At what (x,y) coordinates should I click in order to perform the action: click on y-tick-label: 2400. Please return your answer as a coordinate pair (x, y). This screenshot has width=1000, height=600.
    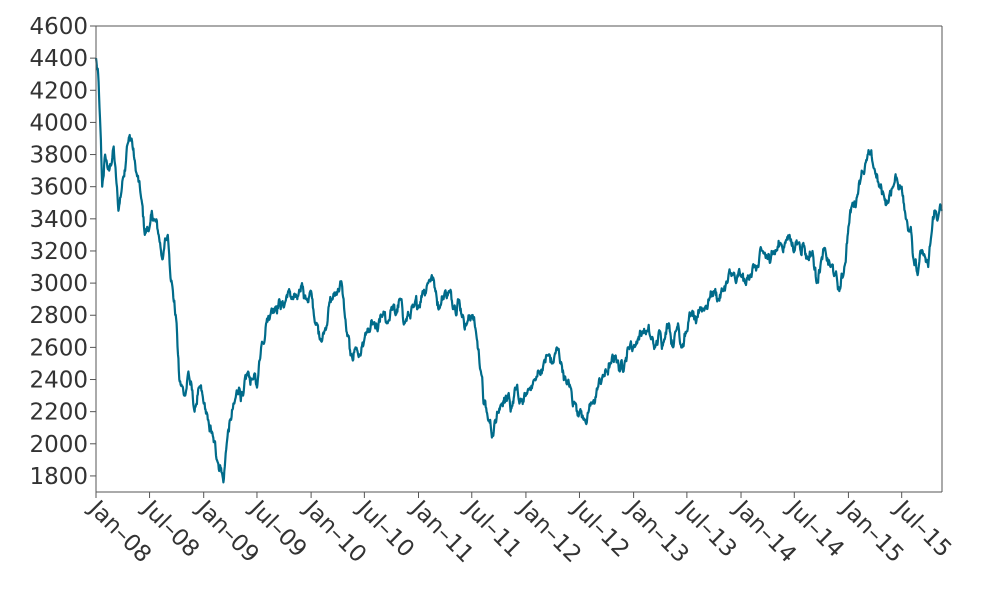
    Looking at the image, I should click on (58, 381).